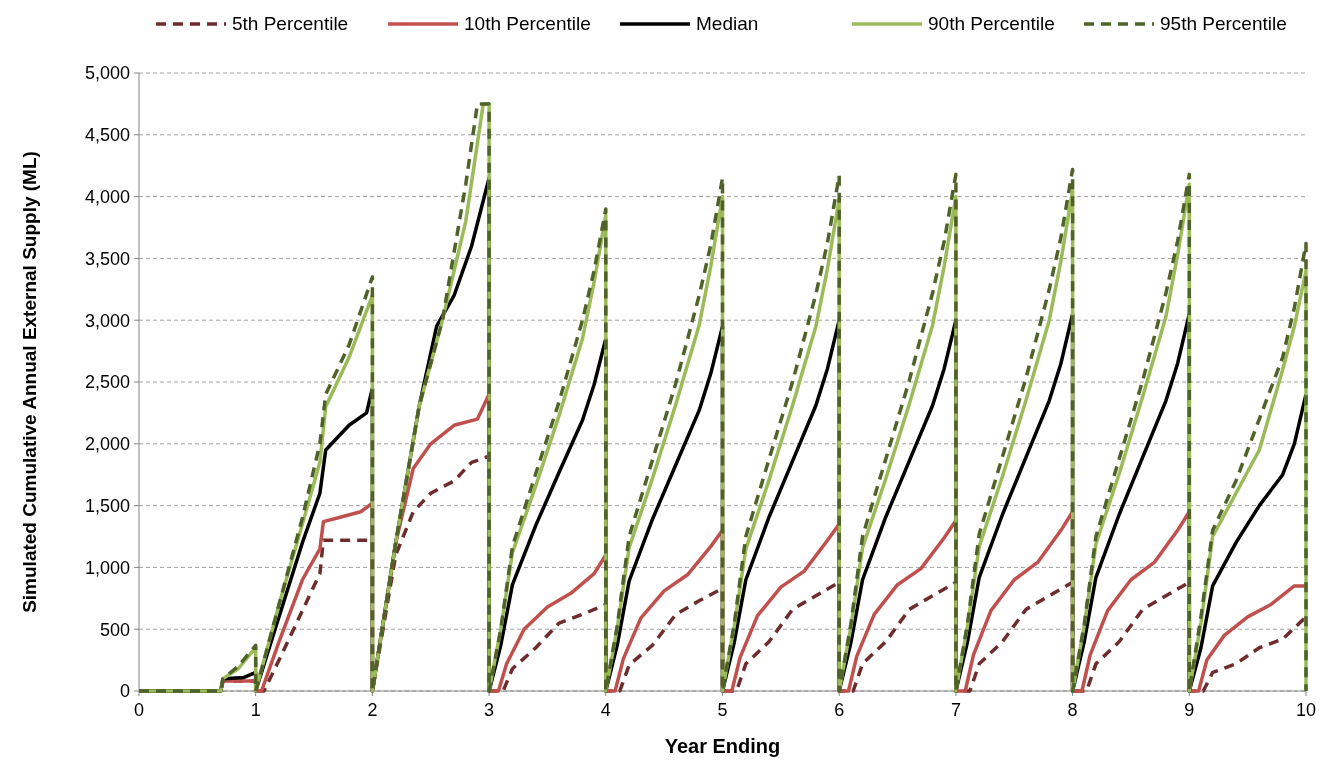  What do you see at coordinates (29, 382) in the screenshot?
I see `y-axis-title: Simulated Cumulative Annual External Supply (ML)` at bounding box center [29, 382].